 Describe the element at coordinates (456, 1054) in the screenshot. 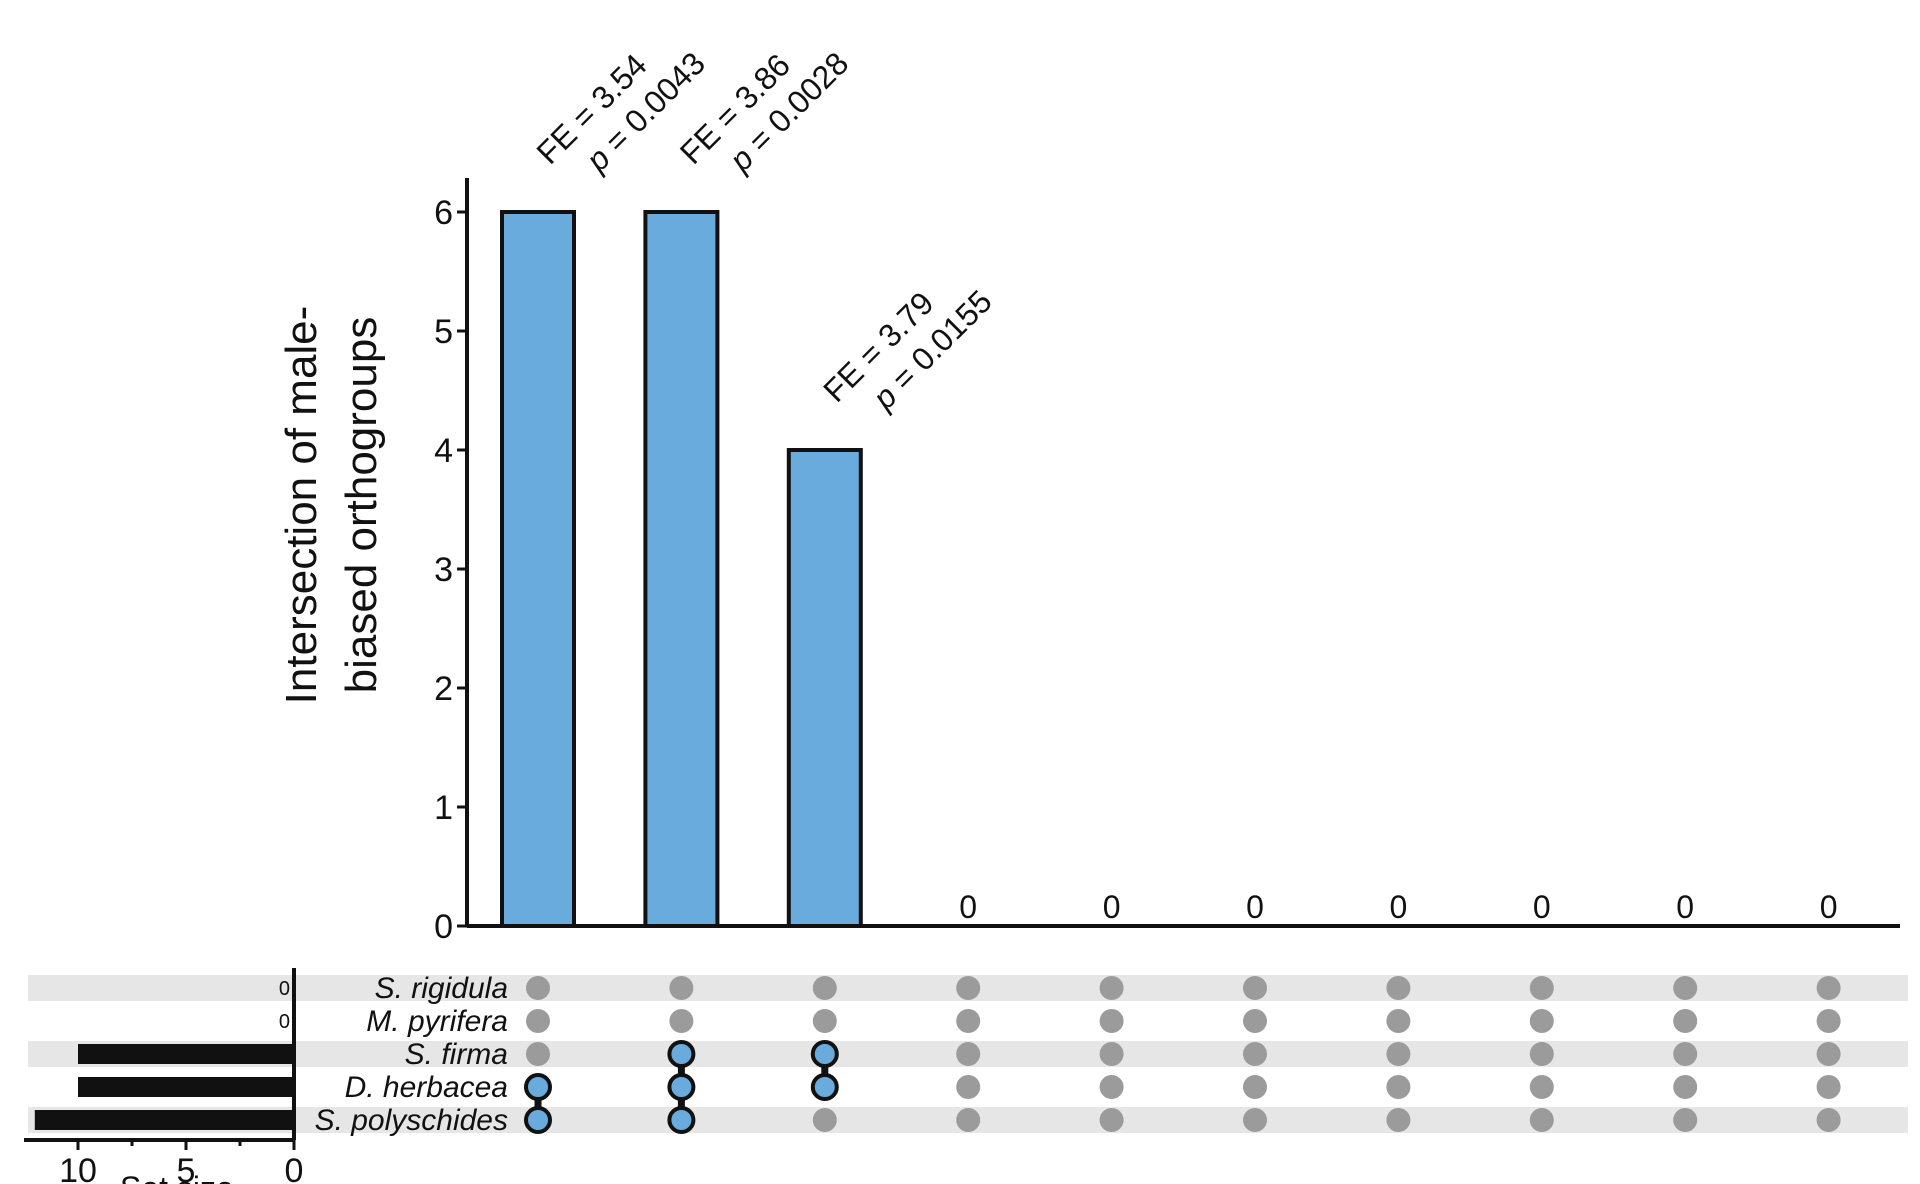

I see `set-label-3: S. firma` at that location.